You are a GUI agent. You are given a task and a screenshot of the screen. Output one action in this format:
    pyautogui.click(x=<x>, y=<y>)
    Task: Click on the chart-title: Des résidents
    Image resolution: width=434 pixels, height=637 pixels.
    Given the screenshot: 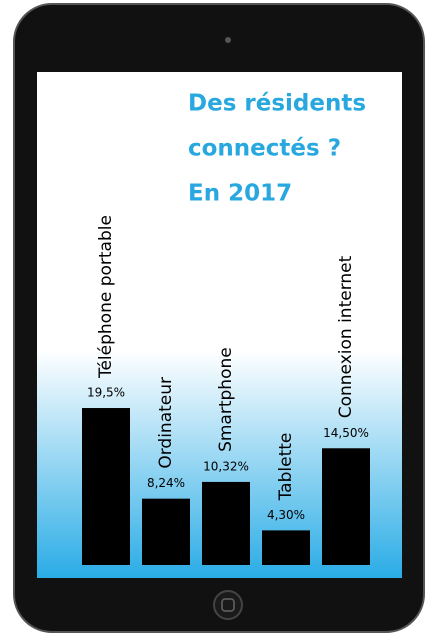 What is the action you would take?
    pyautogui.click(x=277, y=104)
    